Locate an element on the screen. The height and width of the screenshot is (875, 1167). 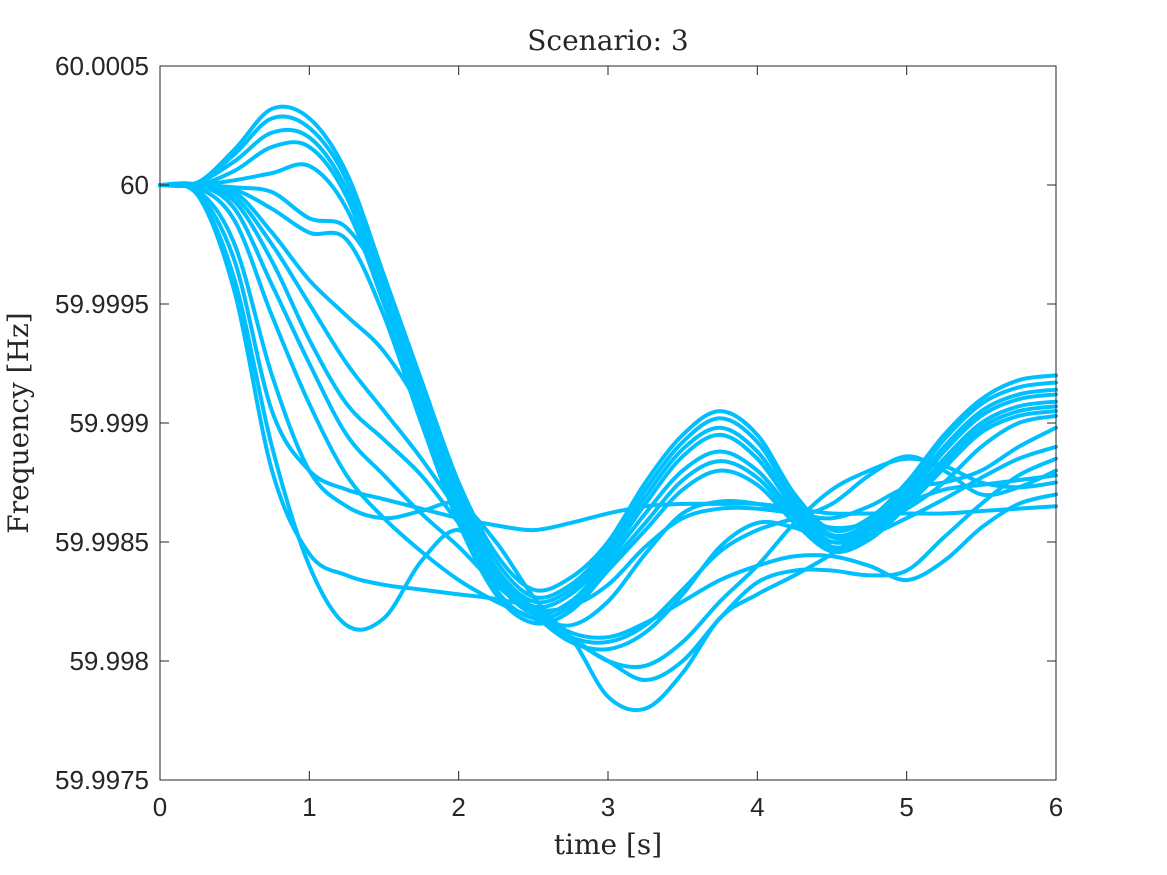
x-tick-label-5: 5 is located at coordinates (906, 807).